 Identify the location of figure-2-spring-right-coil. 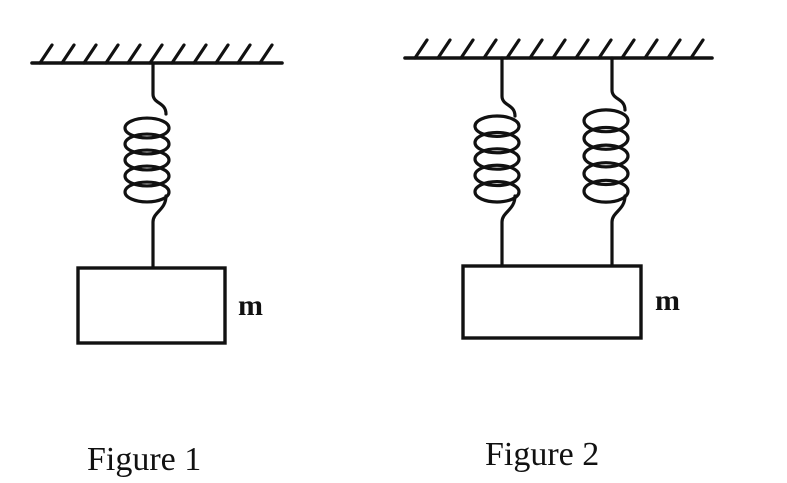
(606, 156).